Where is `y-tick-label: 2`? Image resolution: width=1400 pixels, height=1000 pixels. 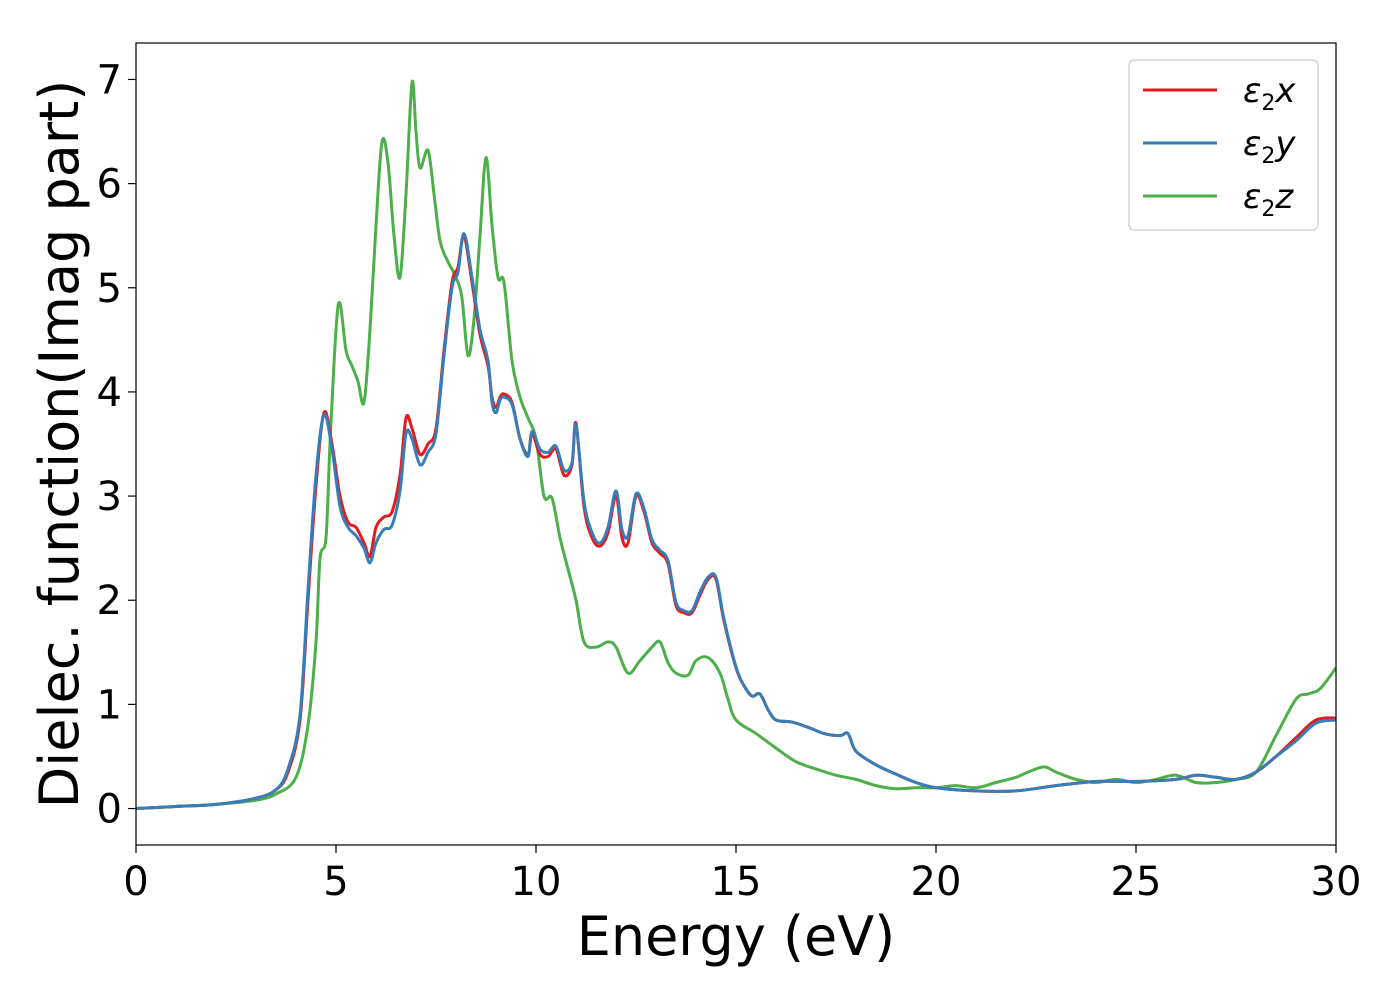
y-tick-label: 2 is located at coordinates (109, 601).